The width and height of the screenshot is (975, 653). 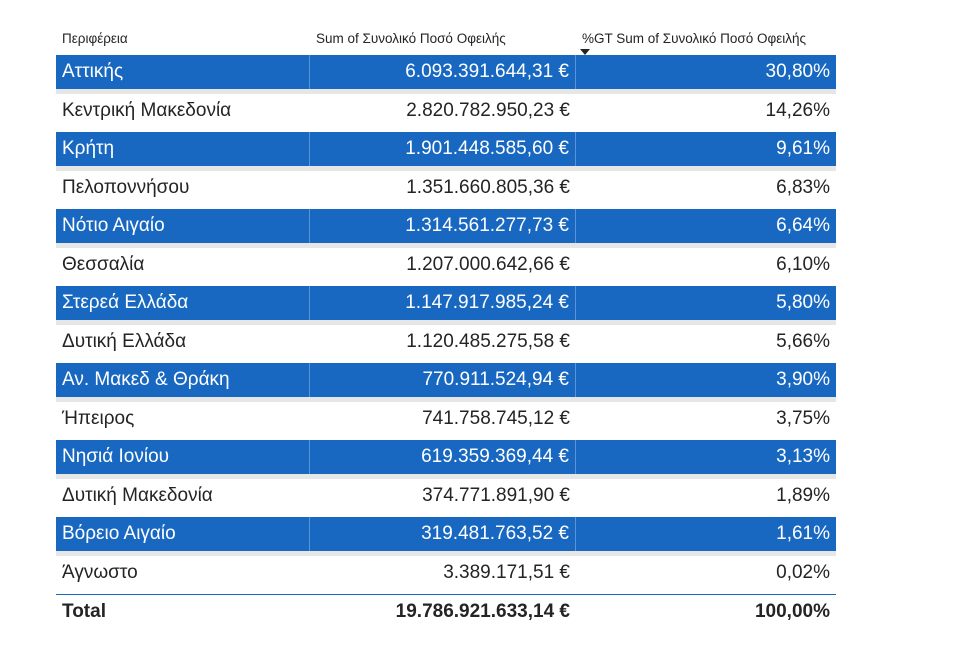 What do you see at coordinates (183, 228) in the screenshot?
I see `cell-region: Νότιο Αιγαίο` at bounding box center [183, 228].